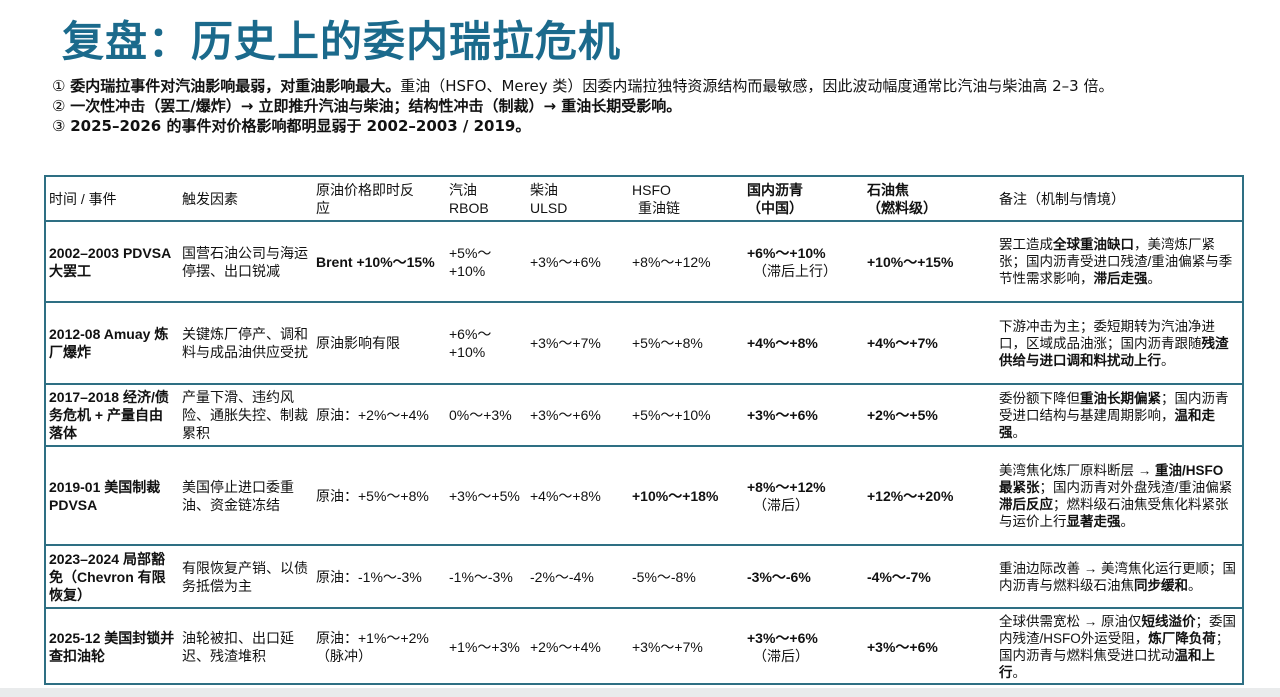 The width and height of the screenshot is (1280, 697). Describe the element at coordinates (1111, 478) in the screenshot. I see `note-segment: 重油/HSFO 最紧张` at that location.